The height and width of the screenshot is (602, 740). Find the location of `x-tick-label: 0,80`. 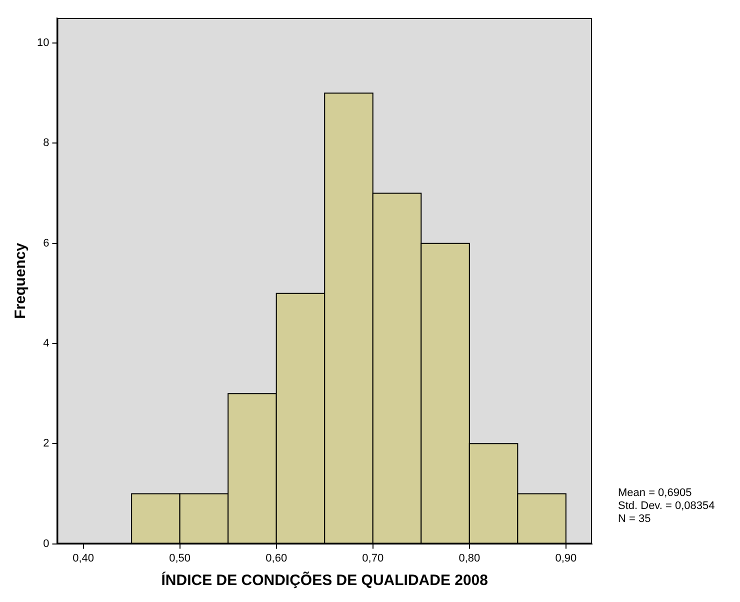

x-tick-label: 0,80 is located at coordinates (469, 558).